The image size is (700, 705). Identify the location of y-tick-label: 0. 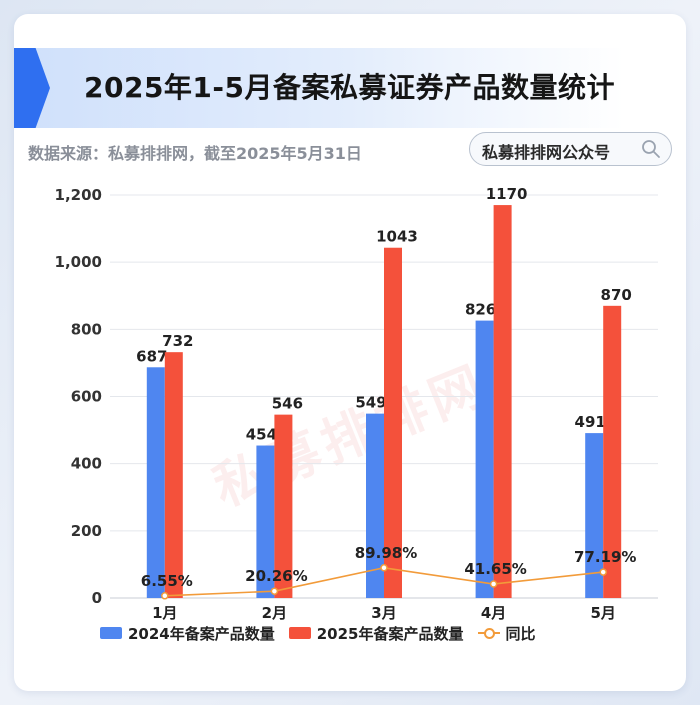
(97, 598).